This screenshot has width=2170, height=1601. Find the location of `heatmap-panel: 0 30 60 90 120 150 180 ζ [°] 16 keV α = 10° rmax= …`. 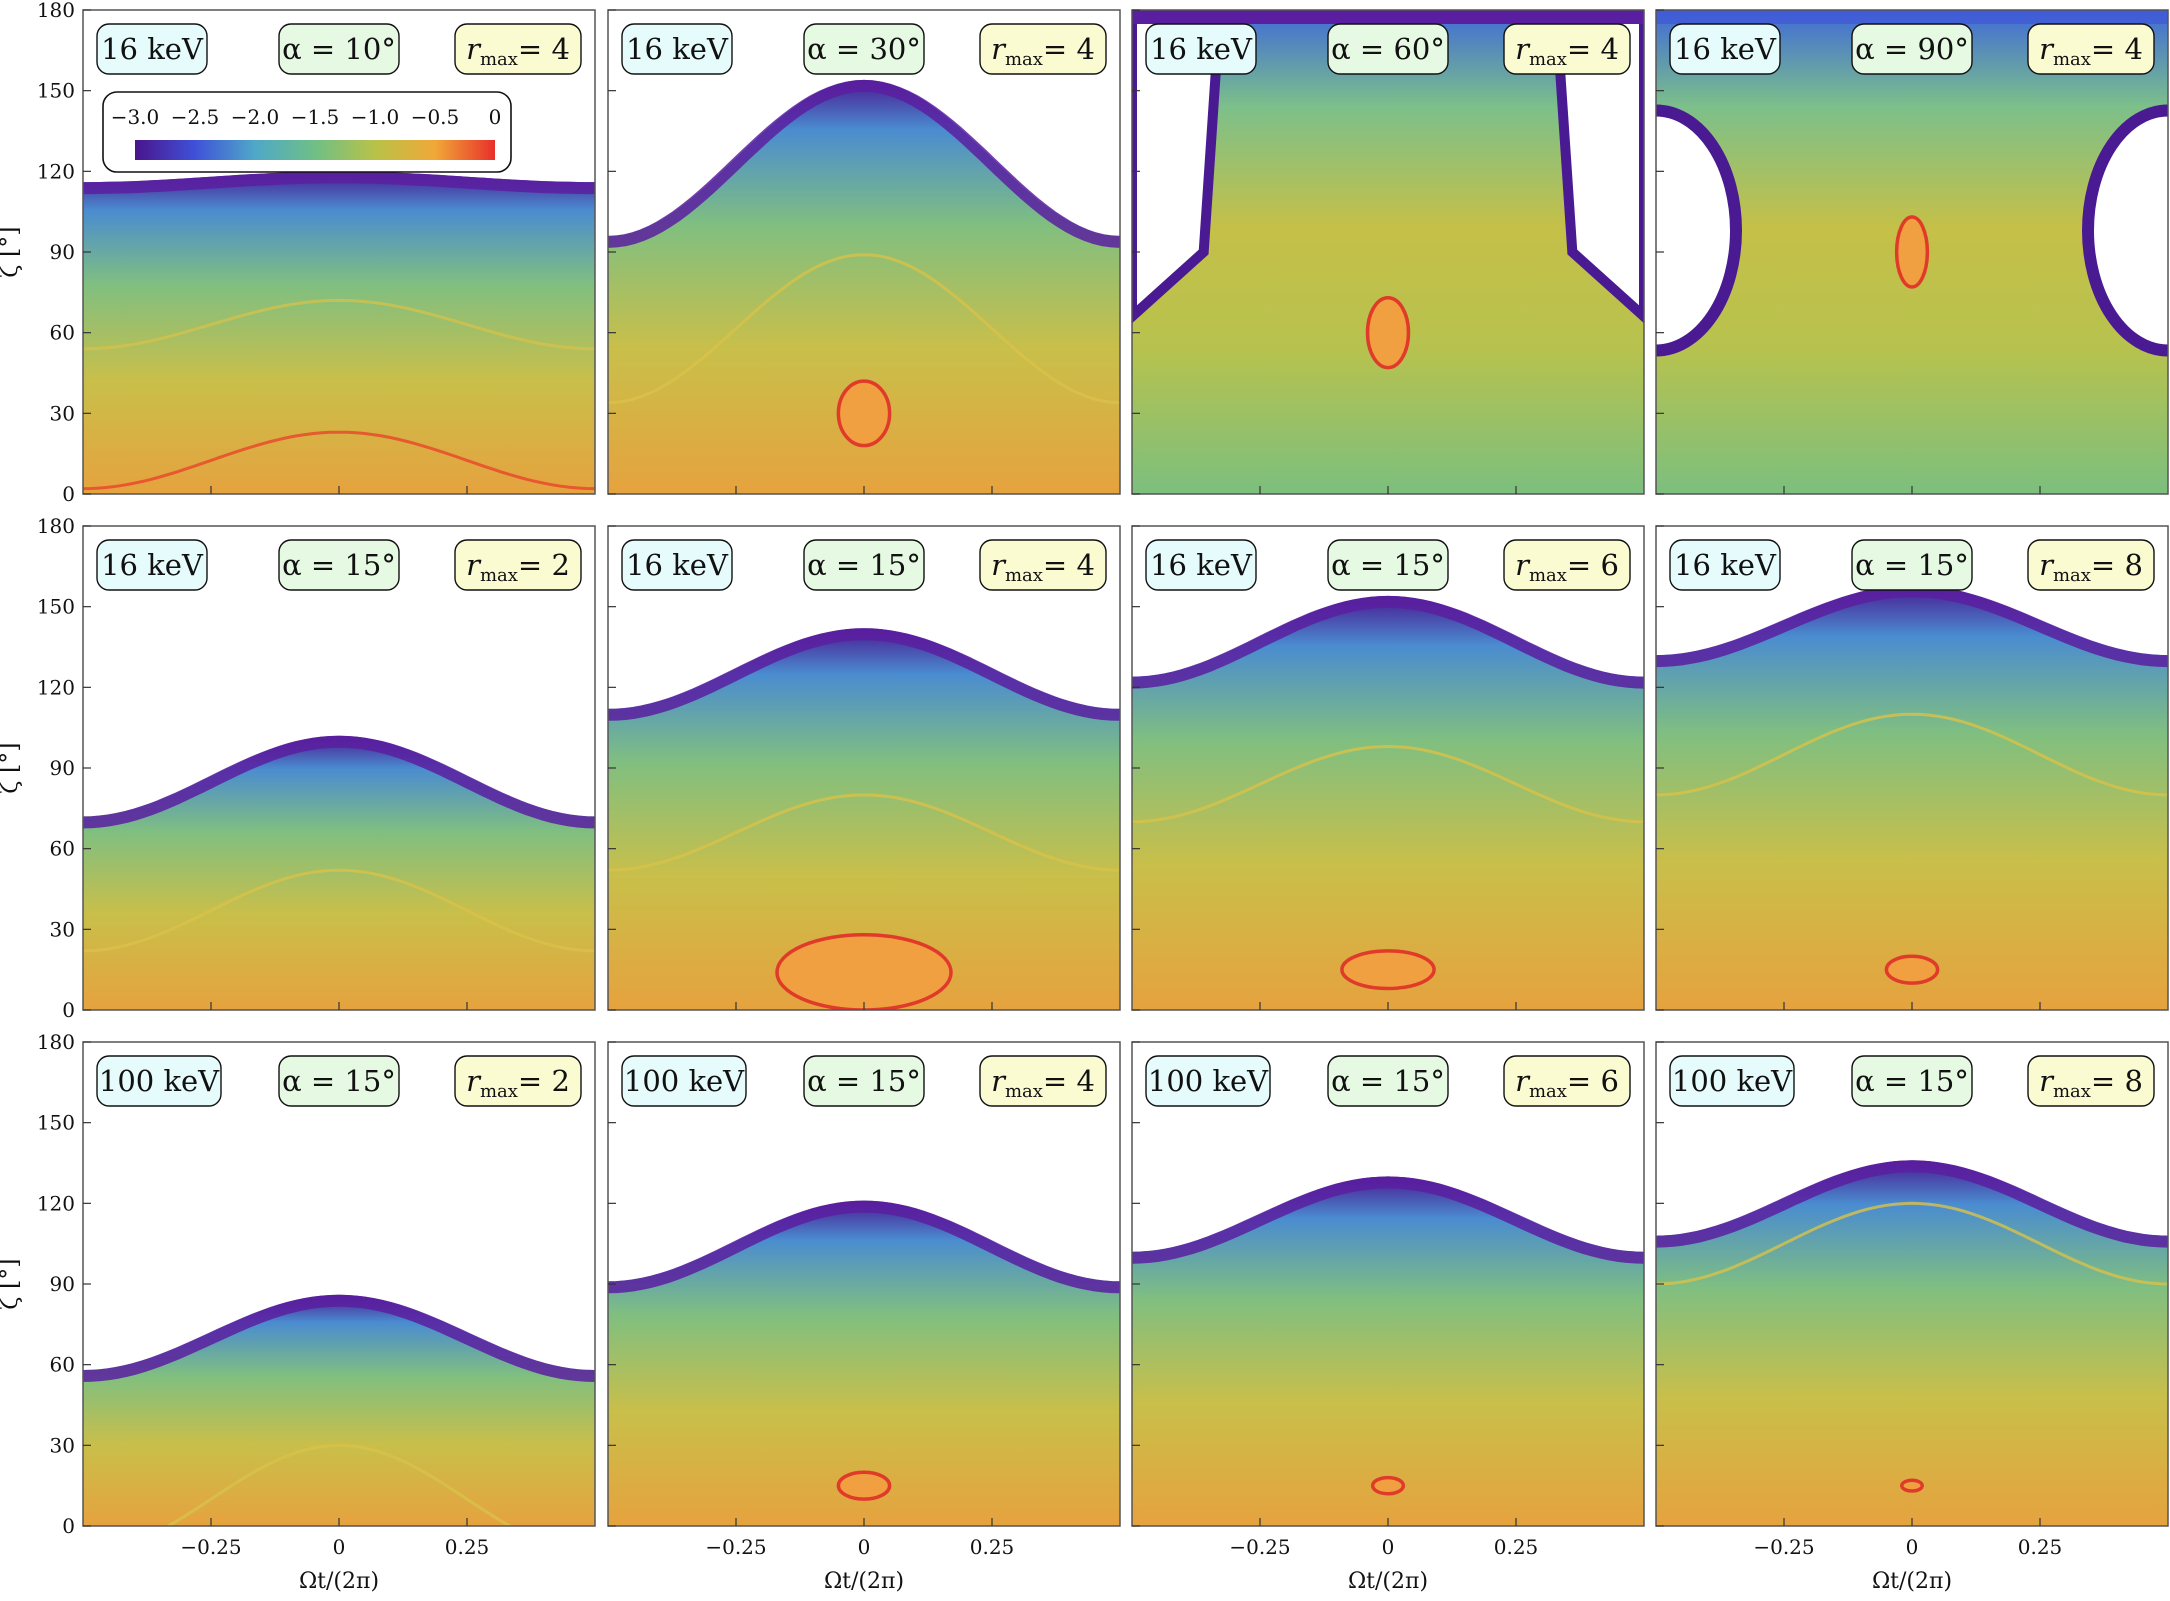

heatmap-panel: 0 30 60 90 120 150 180 ζ [°] 16 keV α = 10° rmax= … is located at coordinates (298, 253).